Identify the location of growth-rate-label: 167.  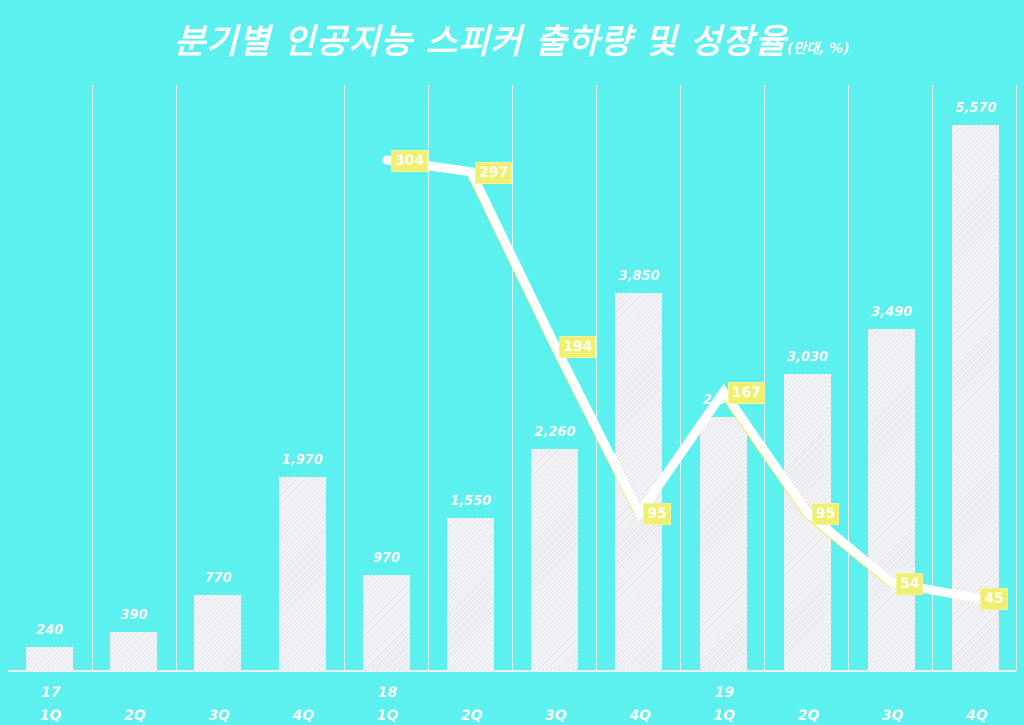
(746, 392).